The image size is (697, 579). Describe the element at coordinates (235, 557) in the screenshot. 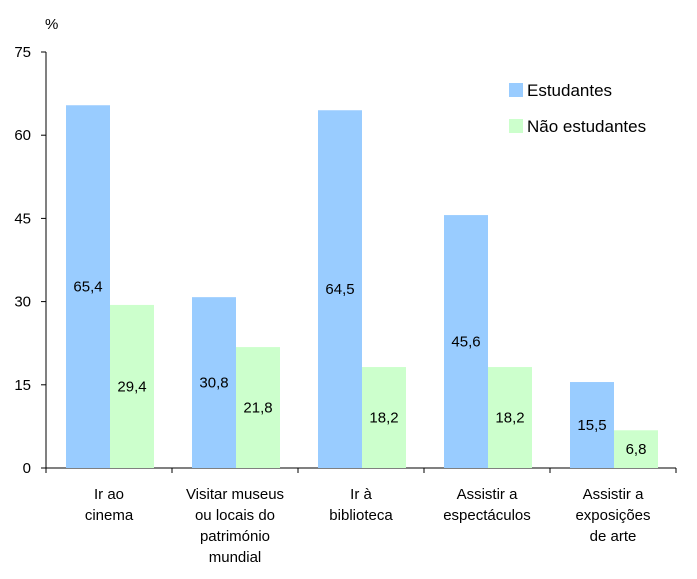

I see `x-category-label: mundial` at that location.